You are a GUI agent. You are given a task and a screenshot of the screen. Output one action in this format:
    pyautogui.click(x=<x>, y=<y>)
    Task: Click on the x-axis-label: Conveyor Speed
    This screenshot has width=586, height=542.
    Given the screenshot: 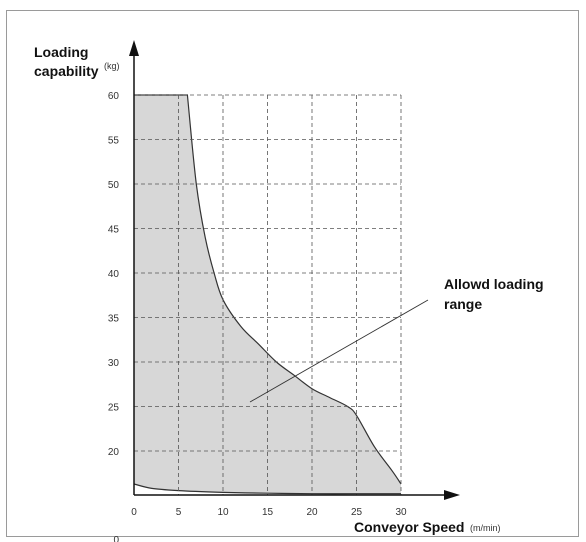 What is the action you would take?
    pyautogui.click(x=409, y=527)
    